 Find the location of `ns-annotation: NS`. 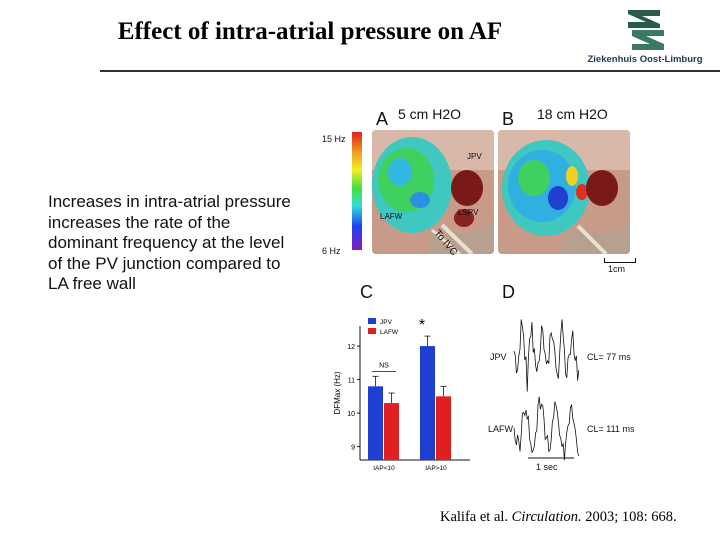

ns-annotation: NS is located at coordinates (384, 366).